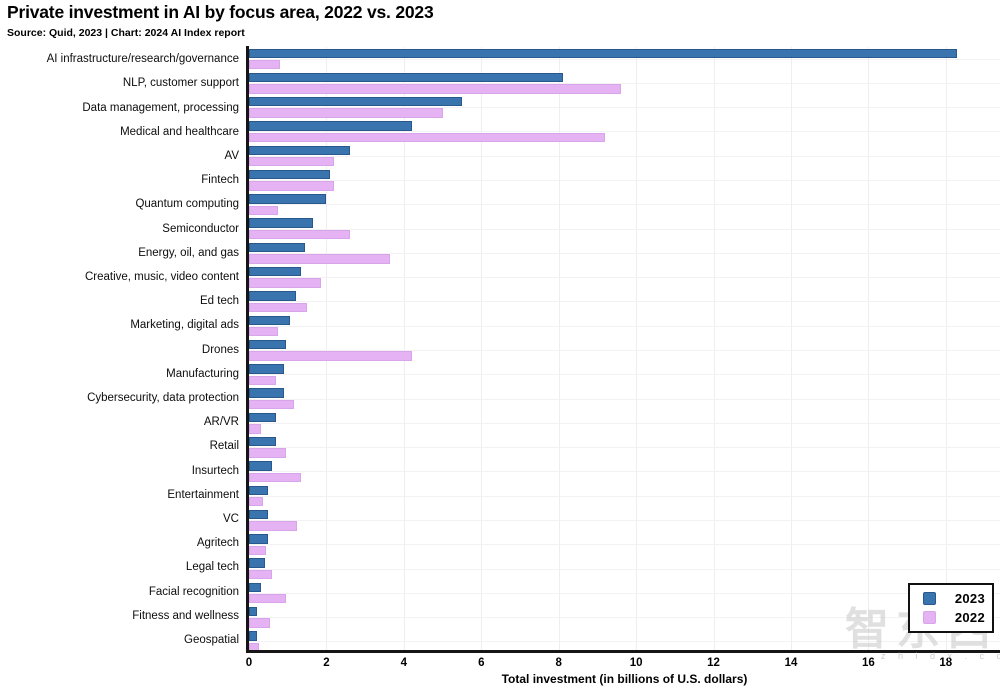 The width and height of the screenshot is (1000, 690). What do you see at coordinates (193, 591) in the screenshot?
I see `category-label: Facial recognition` at bounding box center [193, 591].